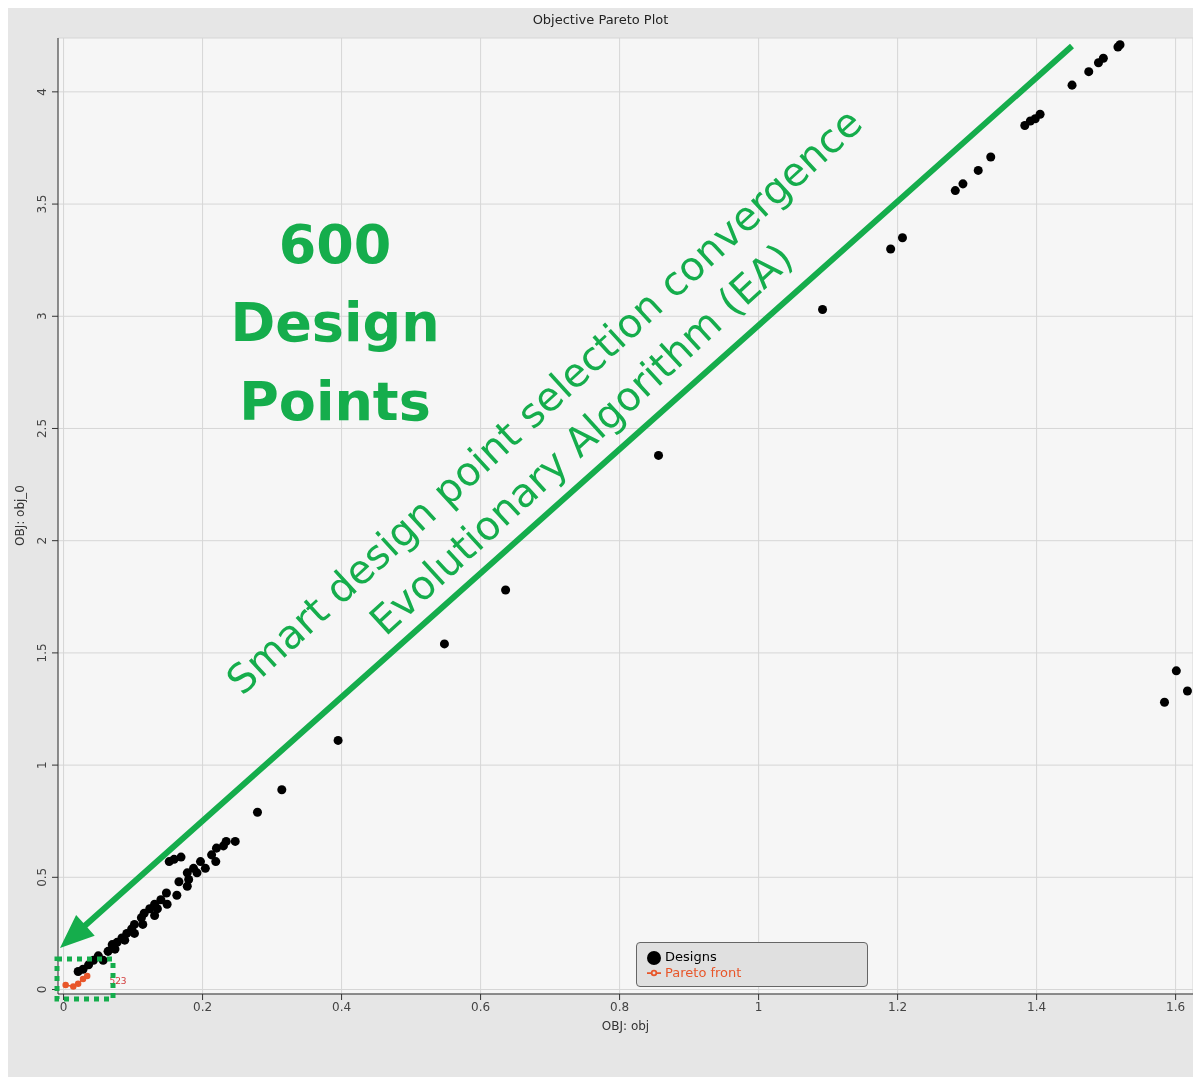 Image resolution: width=1193 pixels, height=1077 pixels. I want to click on y-tick-label: 1, so click(42, 765).